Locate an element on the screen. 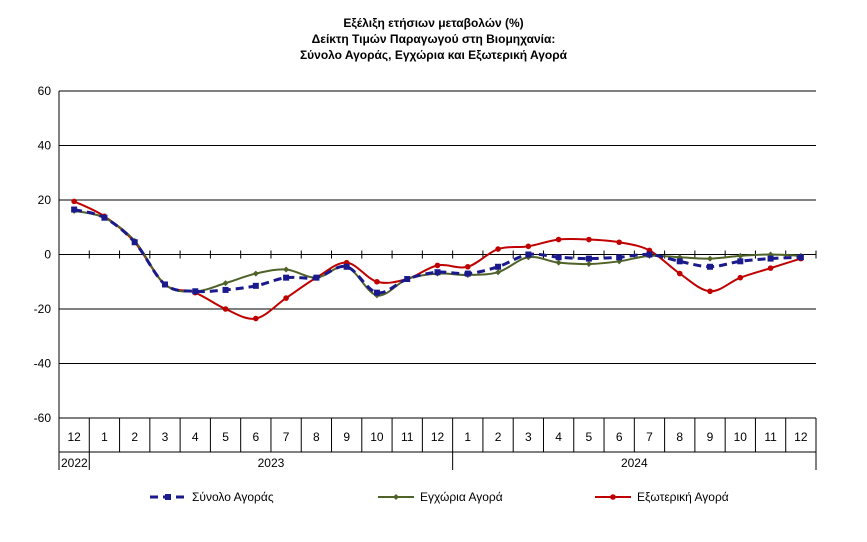 This screenshot has width=867, height=542. y-tick-label: 40 is located at coordinates (45, 146).